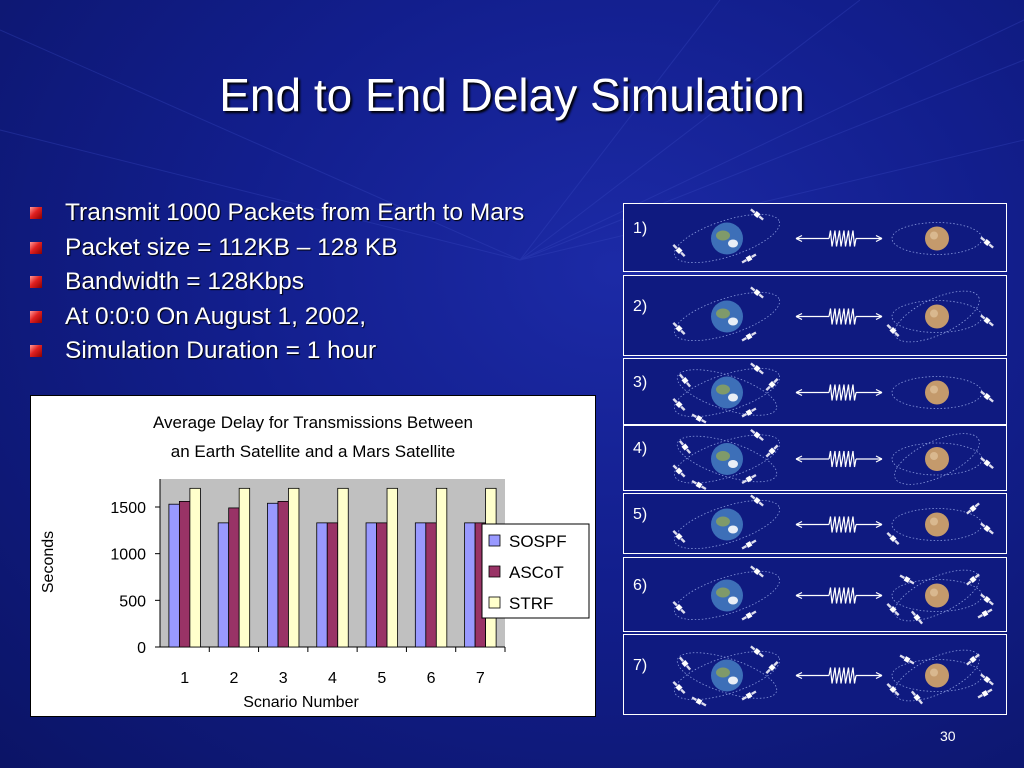 Image resolution: width=1024 pixels, height=768 pixels. Describe the element at coordinates (276, 250) in the screenshot. I see `bullet-item: Packet size = 112KB – 128 KB` at that location.